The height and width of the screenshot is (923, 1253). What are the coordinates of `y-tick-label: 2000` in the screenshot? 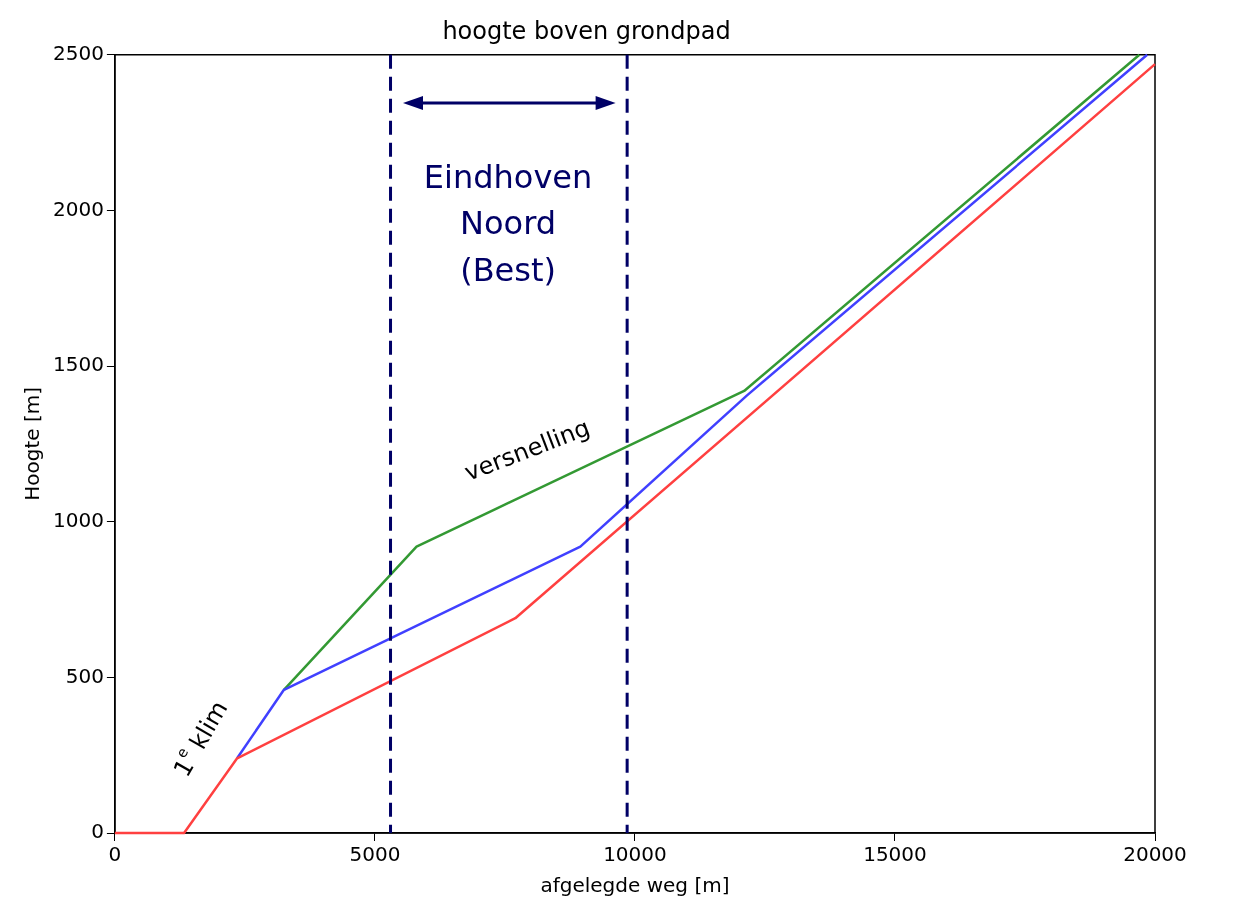 It's located at (78, 208).